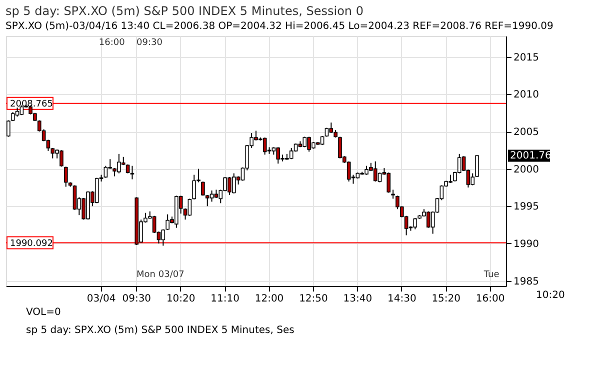 The width and height of the screenshot is (600, 370). Describe the element at coordinates (531, 156) in the screenshot. I see `text: 2001.76` at that location.